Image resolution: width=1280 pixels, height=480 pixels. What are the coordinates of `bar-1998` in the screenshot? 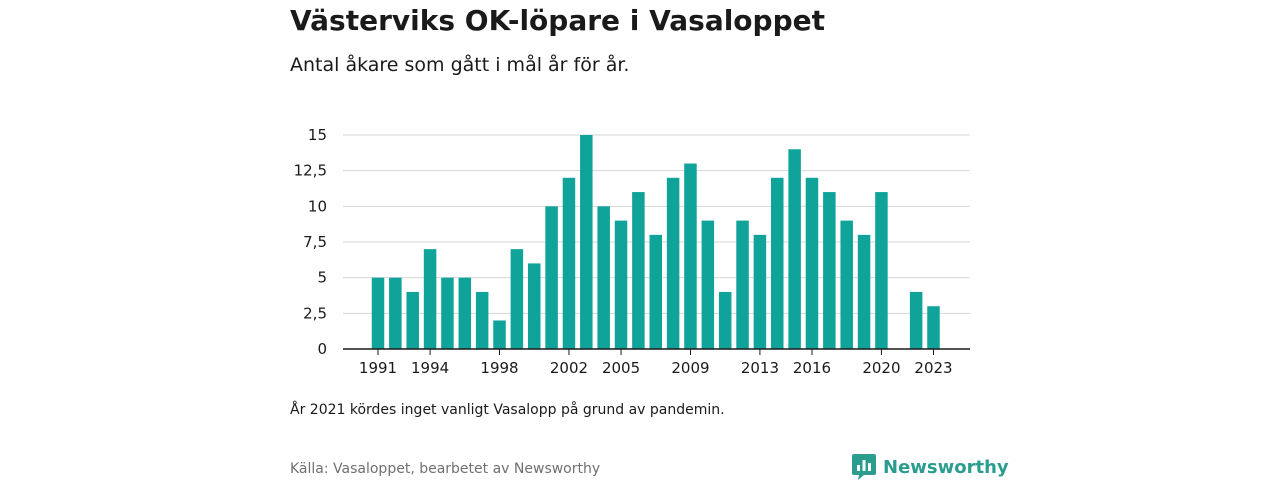 It's located at (499, 334).